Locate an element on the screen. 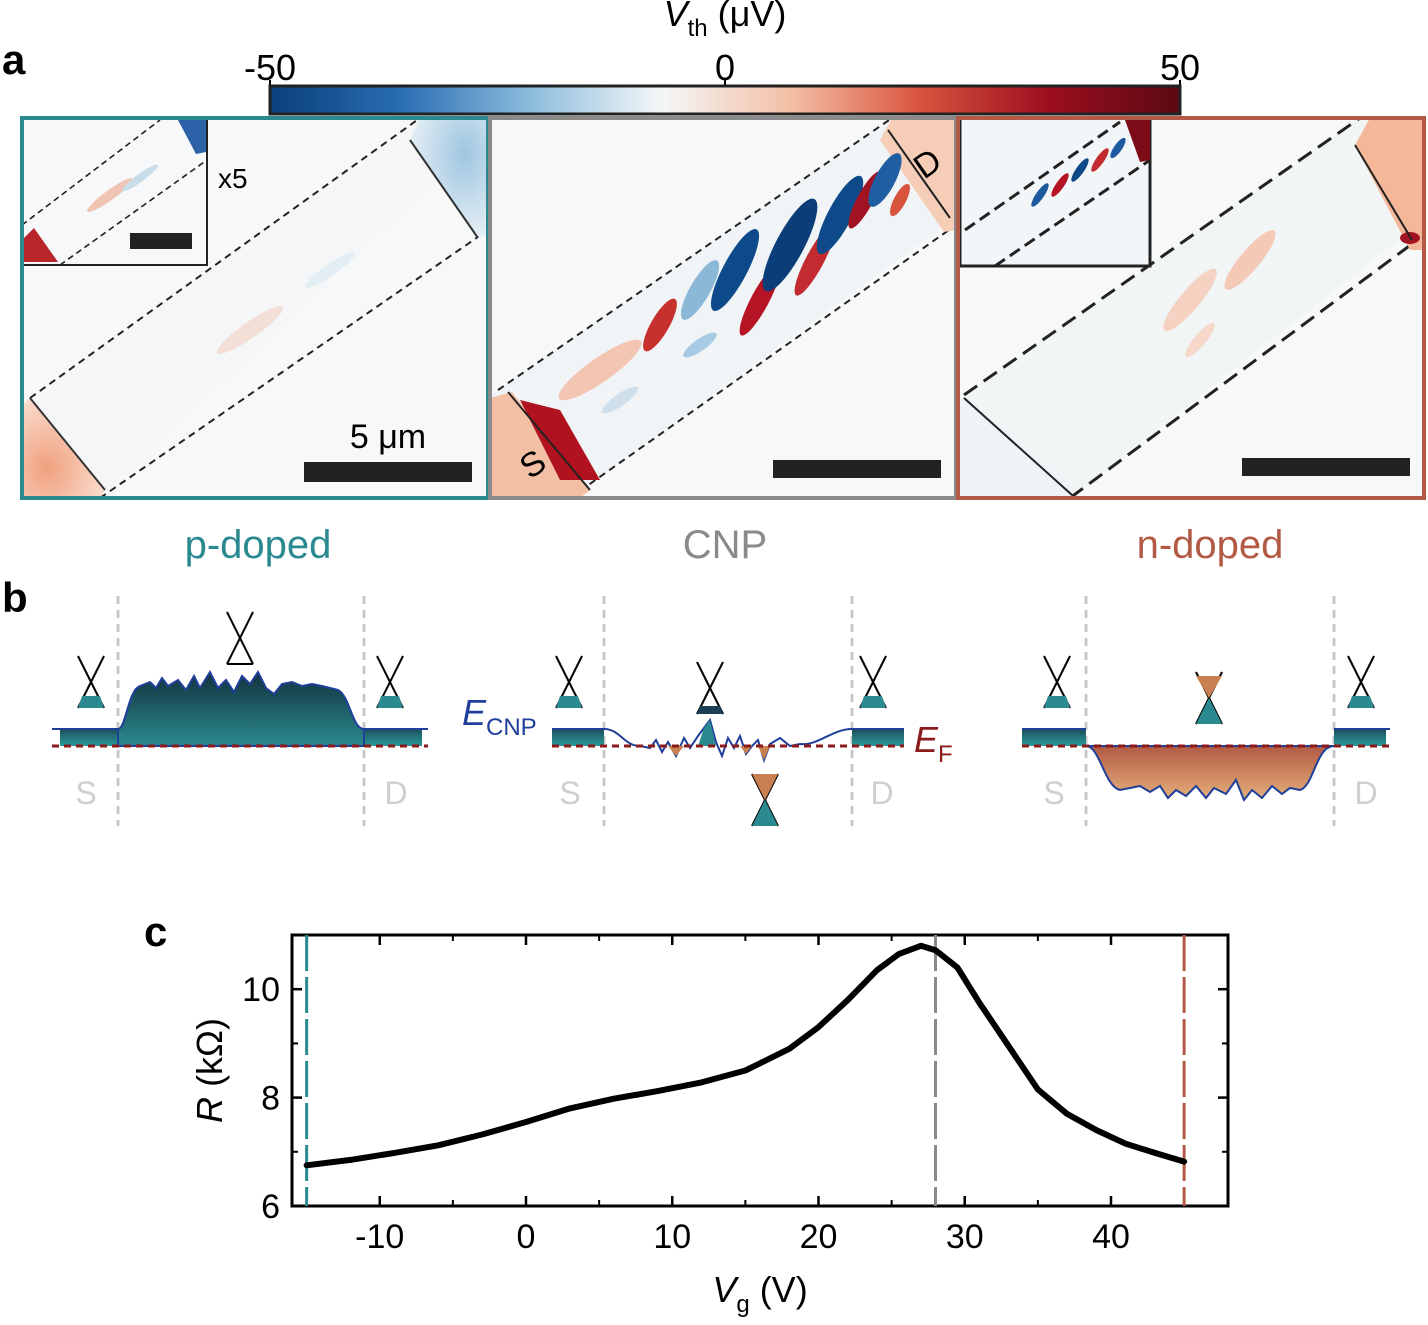  colorbar: Vth (μV) -50 0 50 is located at coordinates (722, 58).